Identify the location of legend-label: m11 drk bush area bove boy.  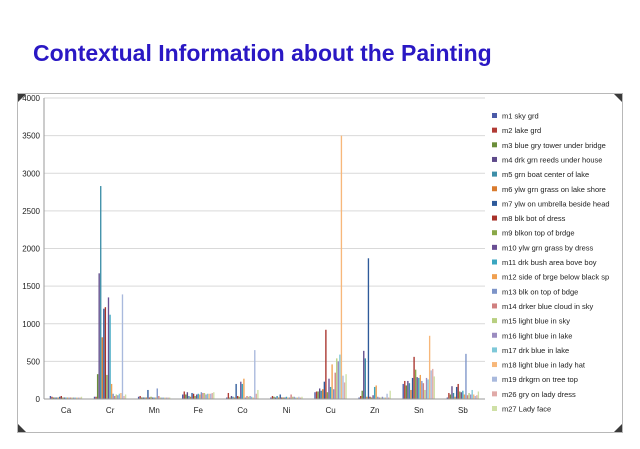
(549, 262).